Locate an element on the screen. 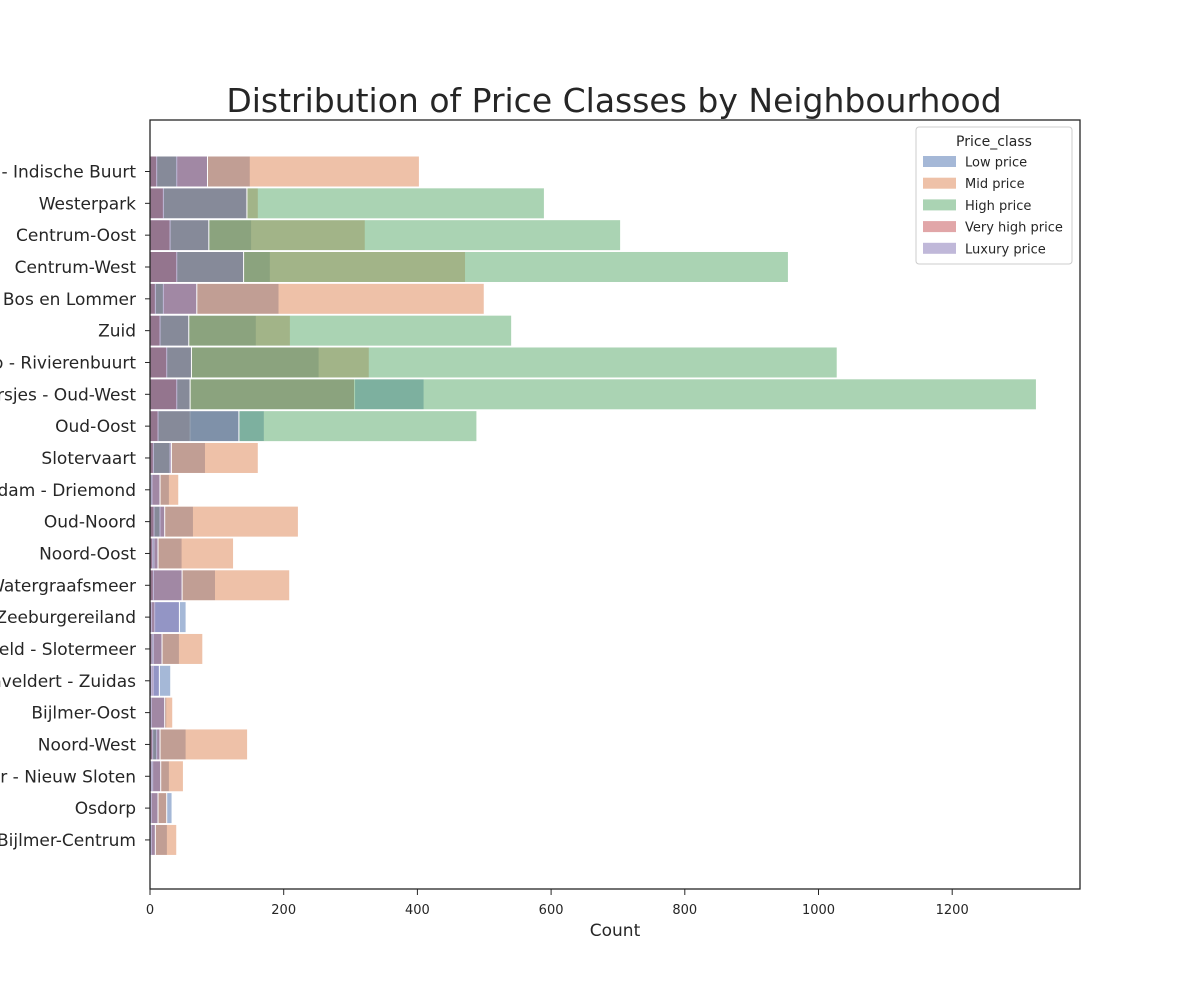 This screenshot has width=1200, height=1000. y-tick-label: Noord-West is located at coordinates (87, 745).